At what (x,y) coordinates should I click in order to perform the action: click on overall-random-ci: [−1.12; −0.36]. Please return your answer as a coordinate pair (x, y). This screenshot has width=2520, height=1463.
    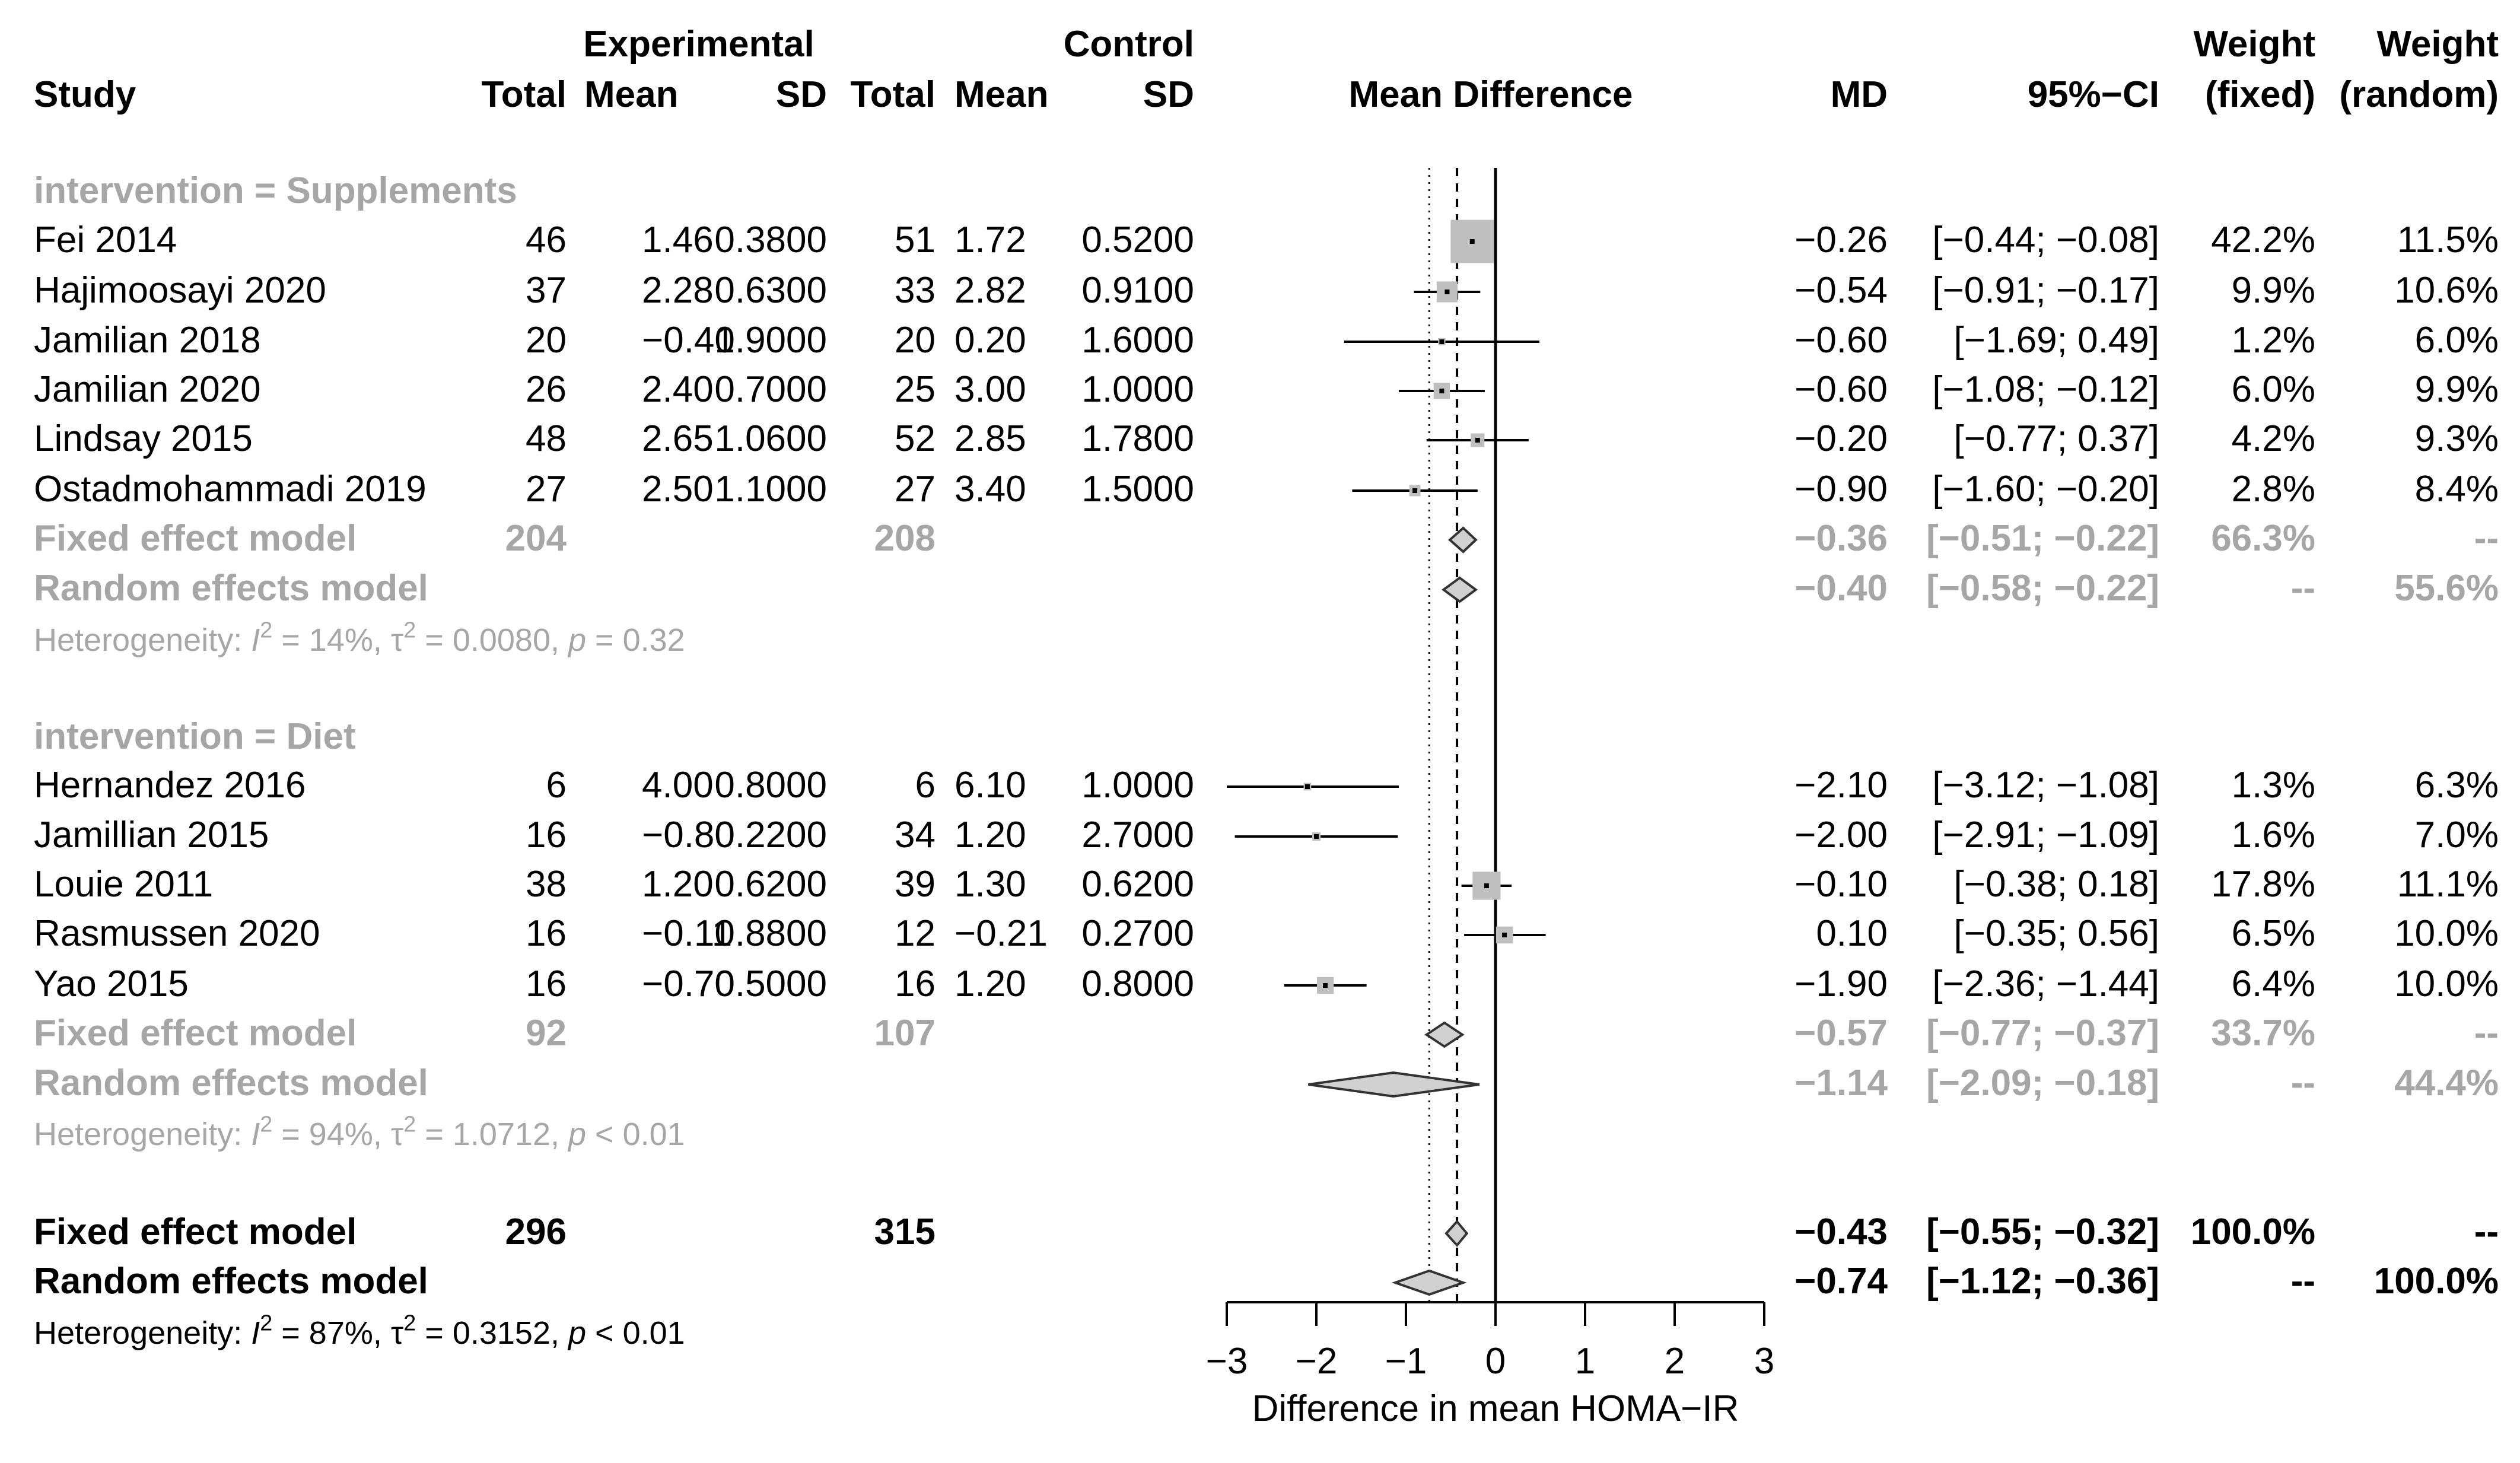
    Looking at the image, I should click on (2042, 1281).